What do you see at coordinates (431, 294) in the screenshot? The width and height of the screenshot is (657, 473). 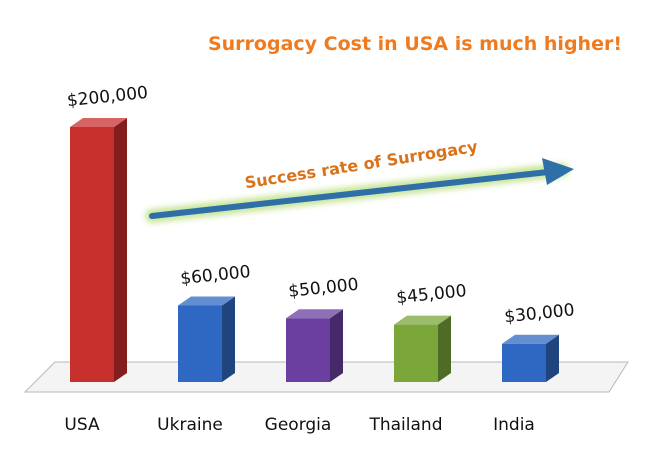 I see `data-label: $45,000` at bounding box center [431, 294].